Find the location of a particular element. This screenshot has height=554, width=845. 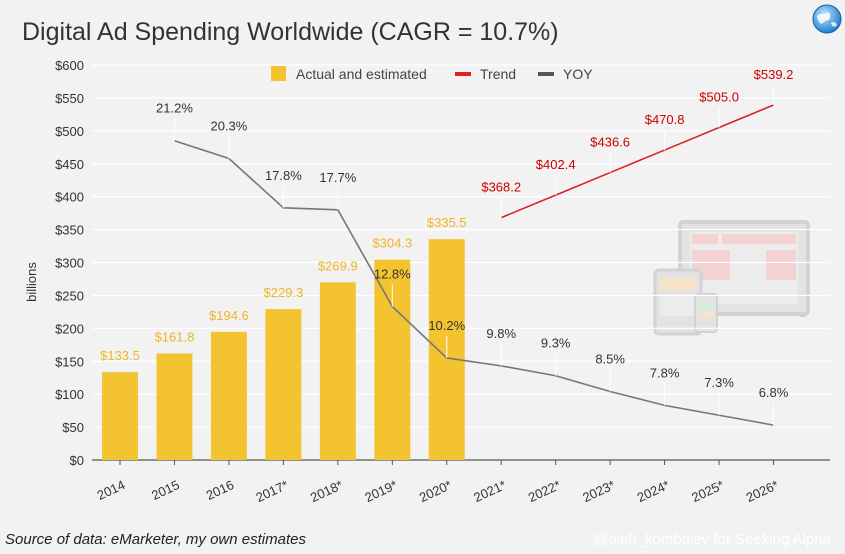

x-tick-label: 2018* is located at coordinates (326, 491).